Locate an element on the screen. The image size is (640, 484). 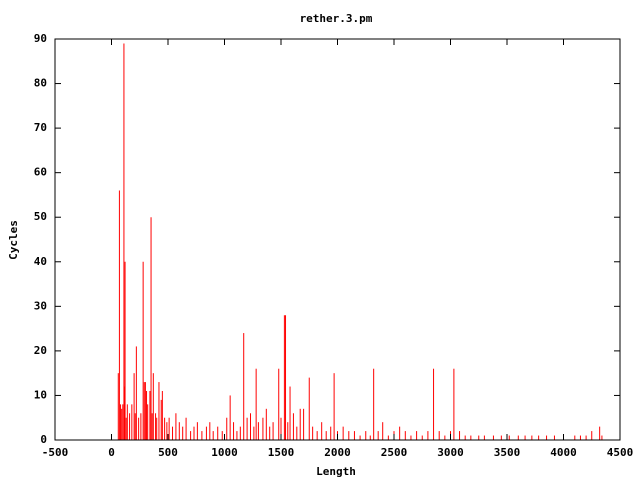
x-tick-label: 2500 is located at coordinates (394, 452).